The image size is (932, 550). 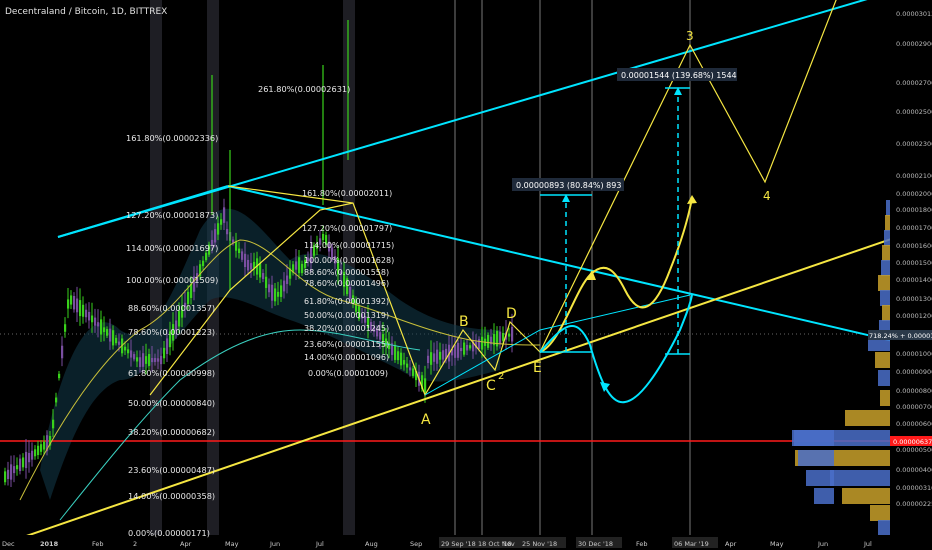 What do you see at coordinates (346, 344) in the screenshot?
I see `fib-right-label: 23.60%(0.00001155)` at bounding box center [346, 344].